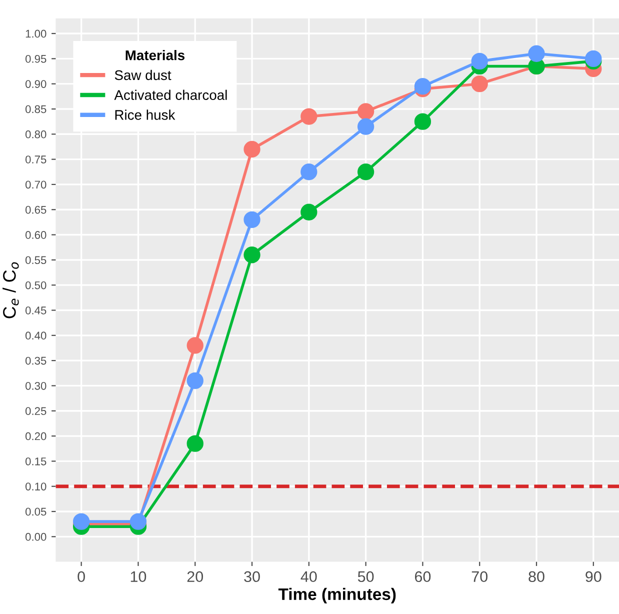 The height and width of the screenshot is (614, 619). What do you see at coordinates (35, 109) in the screenshot?
I see `y-tick-label: 0.85` at bounding box center [35, 109].